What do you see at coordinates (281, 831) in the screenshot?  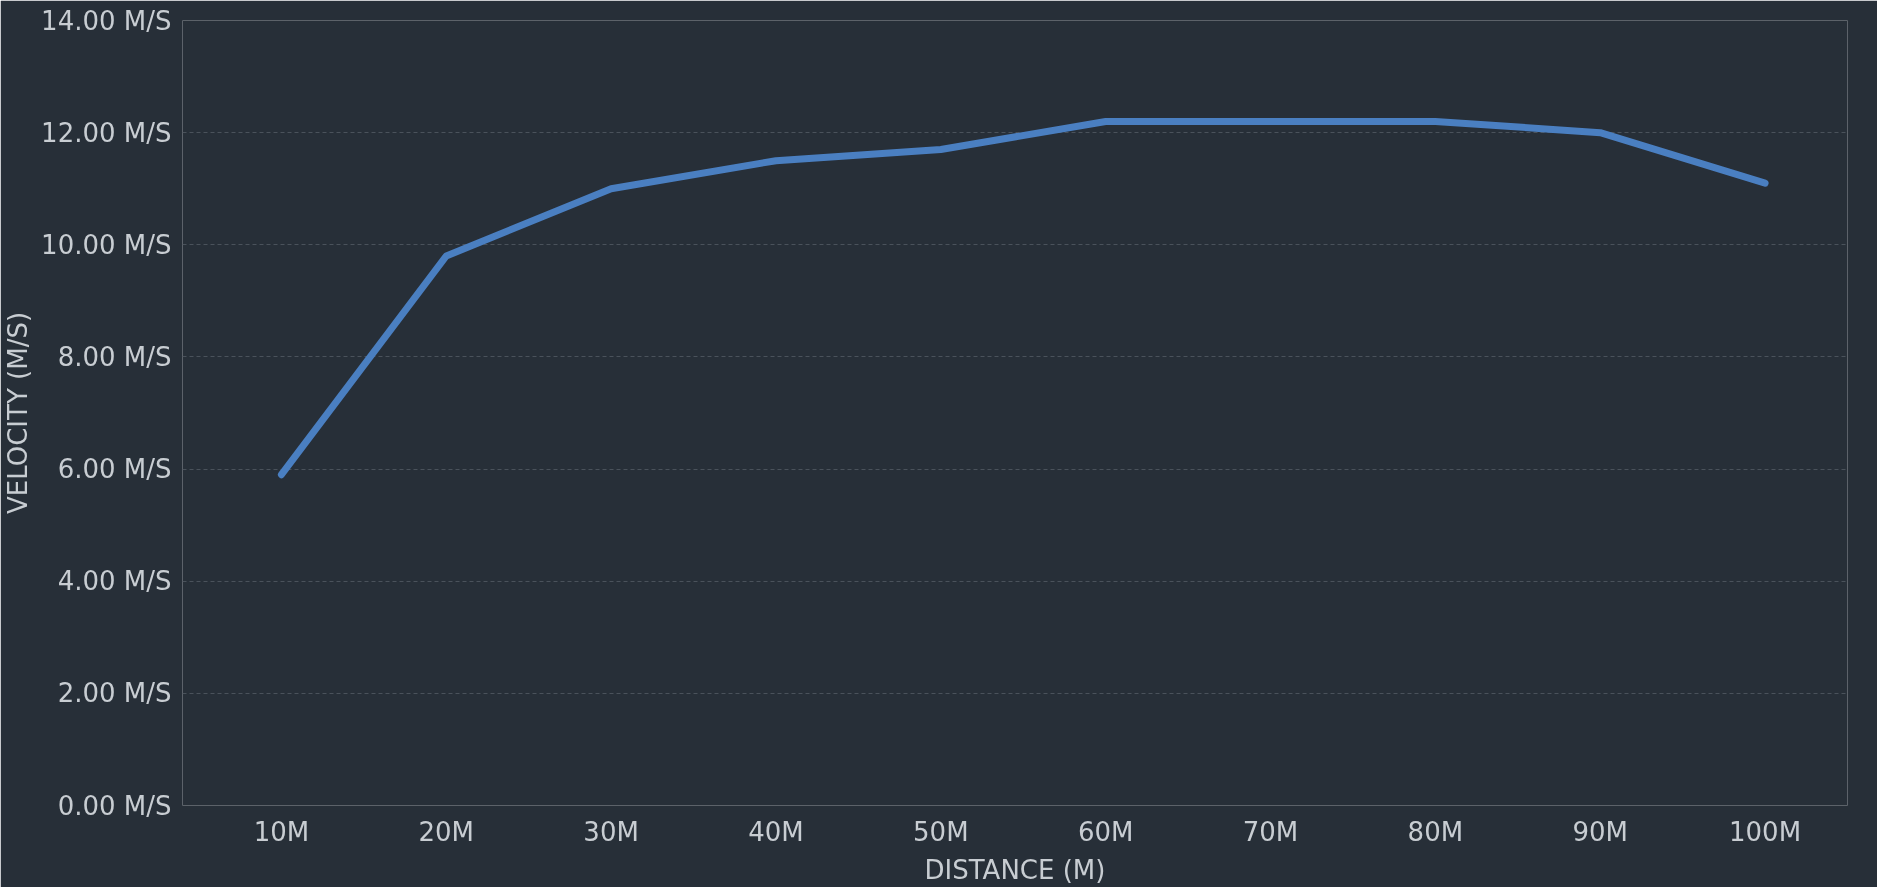 I see `x-tick-label: 10M` at bounding box center [281, 831].